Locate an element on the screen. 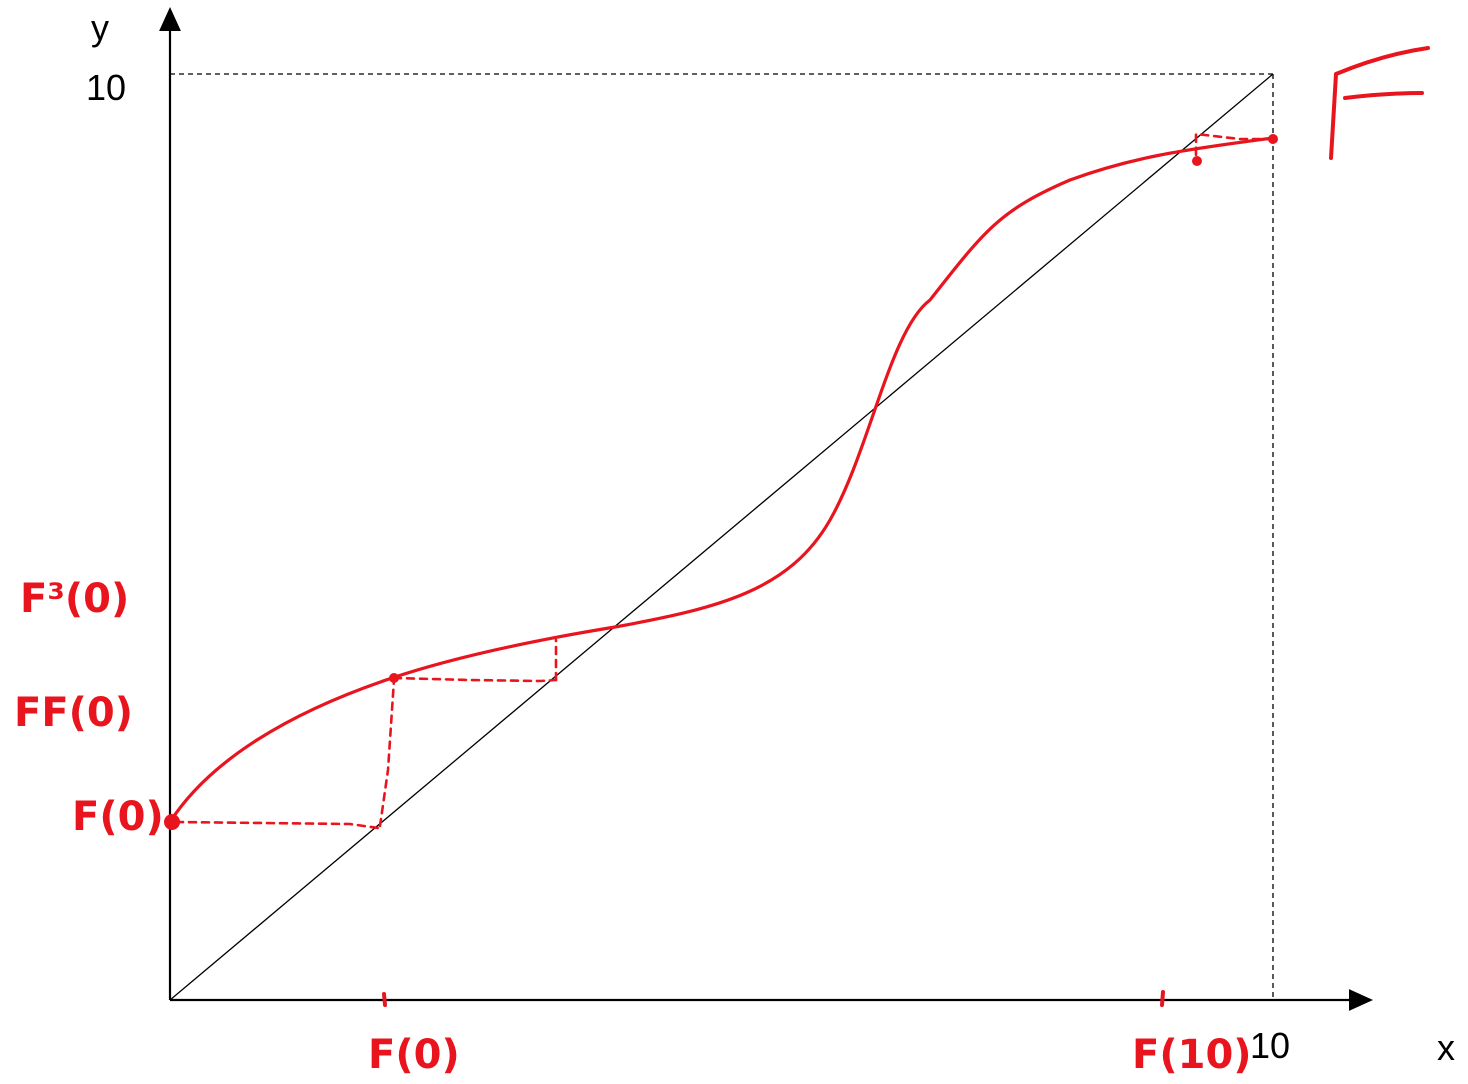 This screenshot has height=1084, width=1468. x-max-label: 10 is located at coordinates (1270, 1045).